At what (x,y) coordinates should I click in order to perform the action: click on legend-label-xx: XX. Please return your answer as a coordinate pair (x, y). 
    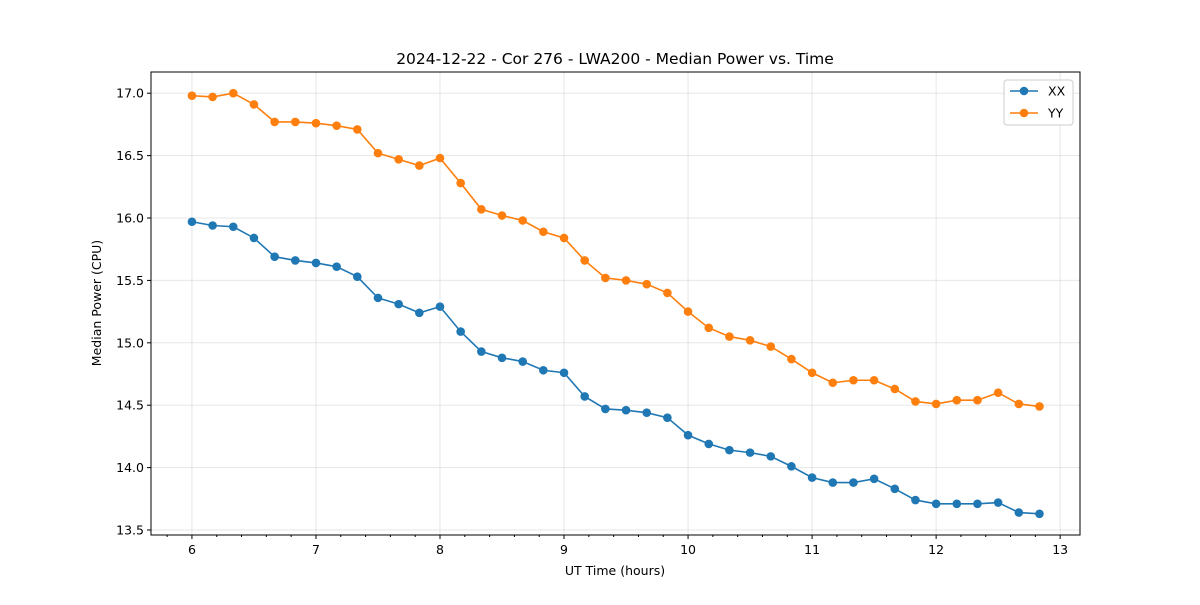
    Looking at the image, I should click on (1057, 91).